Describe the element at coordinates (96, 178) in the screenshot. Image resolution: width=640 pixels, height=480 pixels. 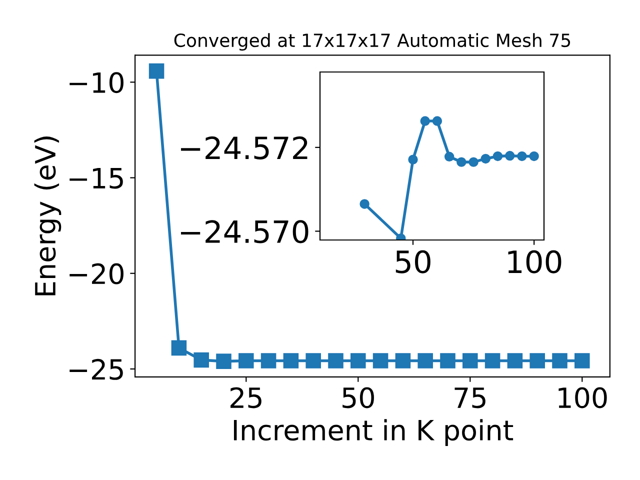
I see `y-tick-label: −15` at that location.